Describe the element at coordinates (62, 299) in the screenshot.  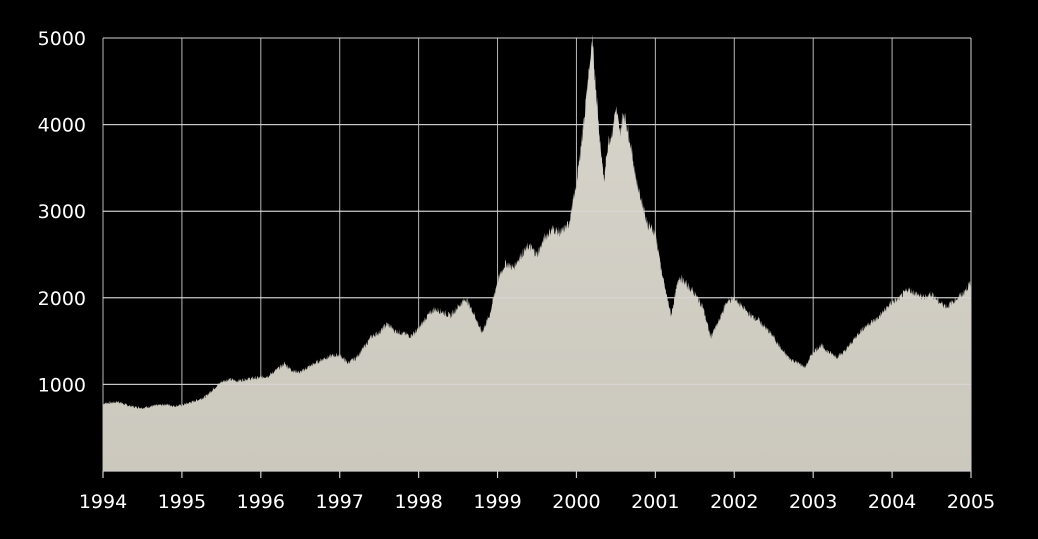
I see `y-tick-label: 2000` at that location.